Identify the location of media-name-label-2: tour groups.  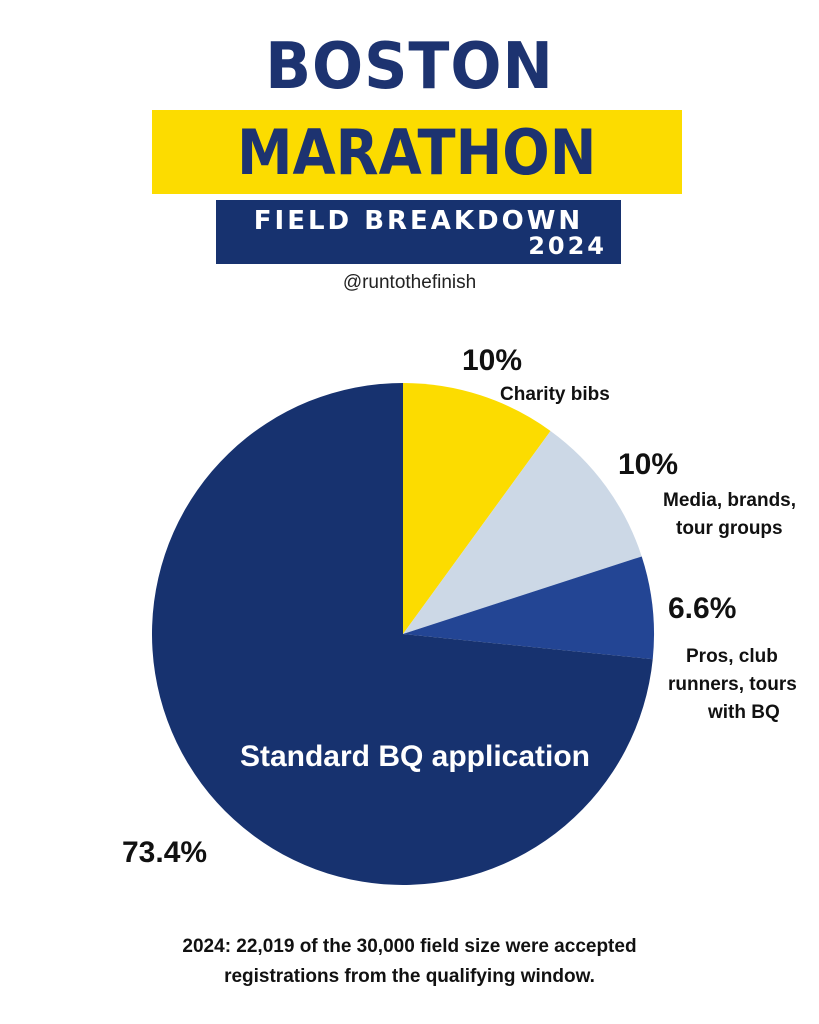
(729, 528).